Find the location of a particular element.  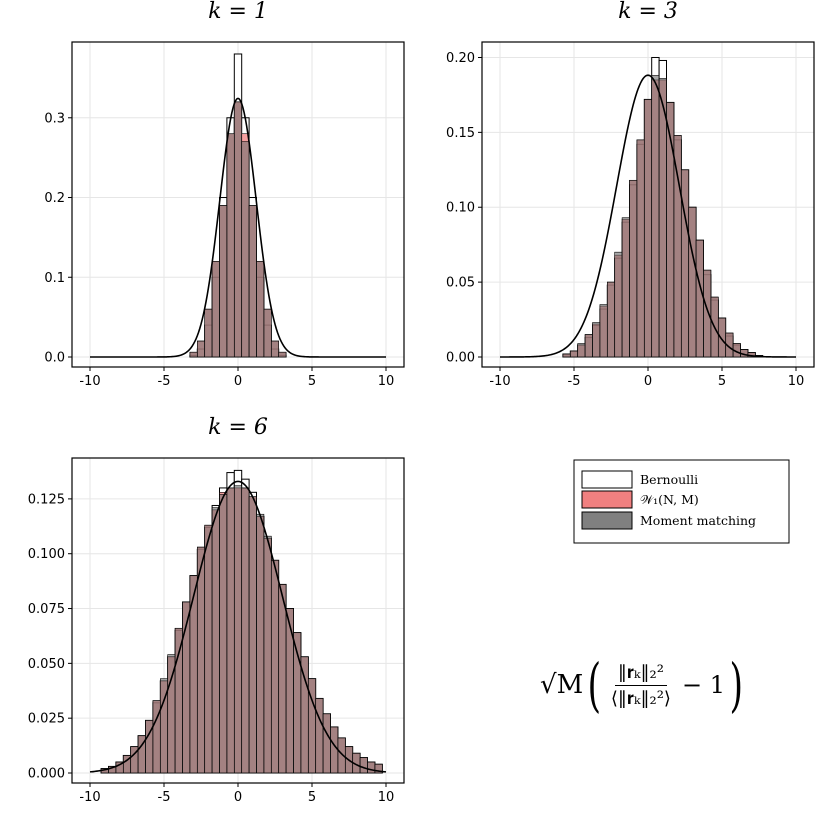

y-tick-label: 0.1 is located at coordinates (54, 278).